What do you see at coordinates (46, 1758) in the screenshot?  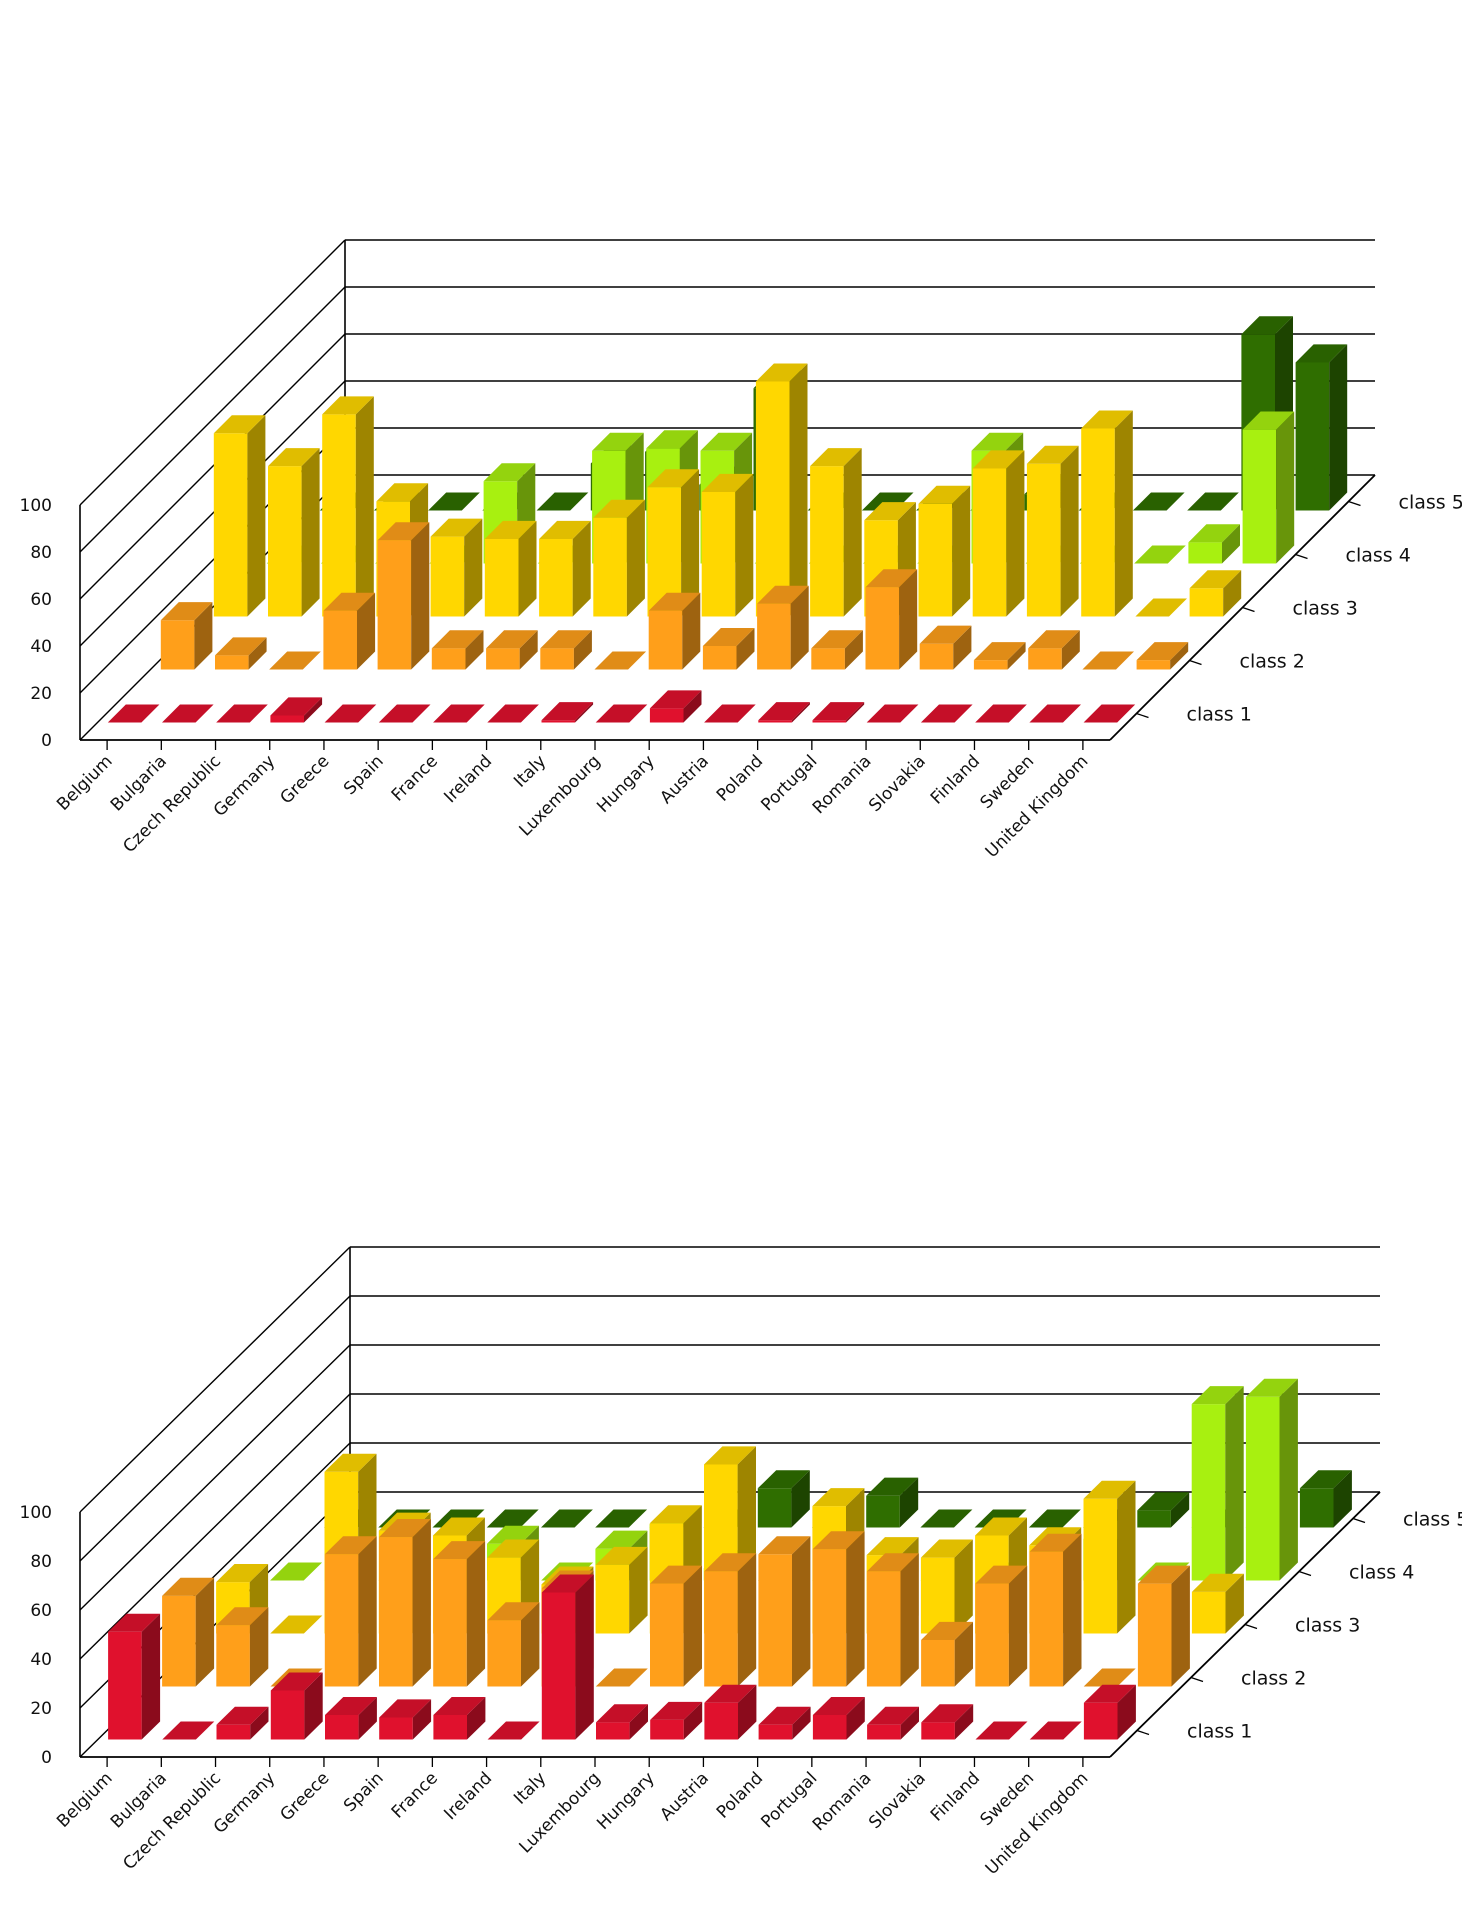 I see `y-tick-label: 0` at bounding box center [46, 1758].